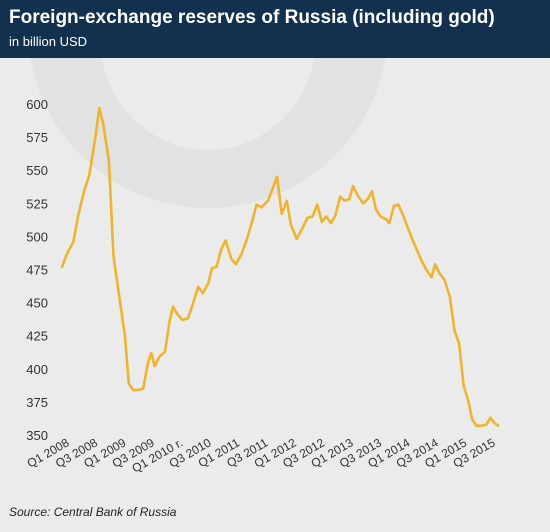 Image resolution: width=550 pixels, height=532 pixels. Describe the element at coordinates (37, 170) in the screenshot. I see `y-tick-label: 550` at that location.